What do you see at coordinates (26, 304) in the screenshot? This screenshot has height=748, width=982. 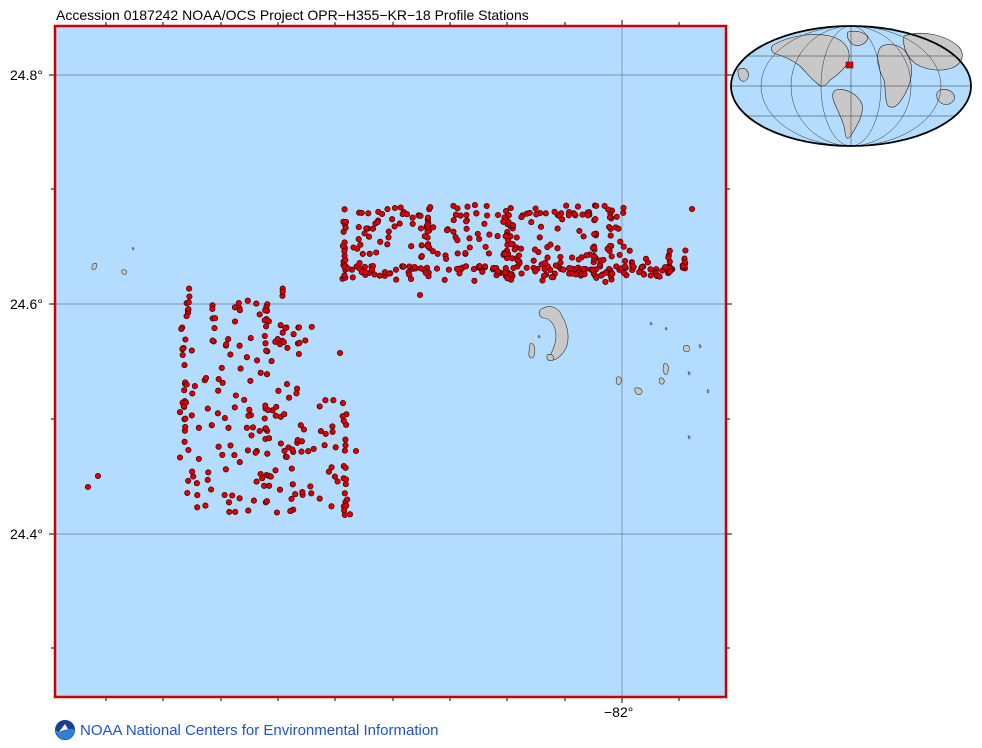 I see `lat-label-24.6: 24.6°` at bounding box center [26, 304].